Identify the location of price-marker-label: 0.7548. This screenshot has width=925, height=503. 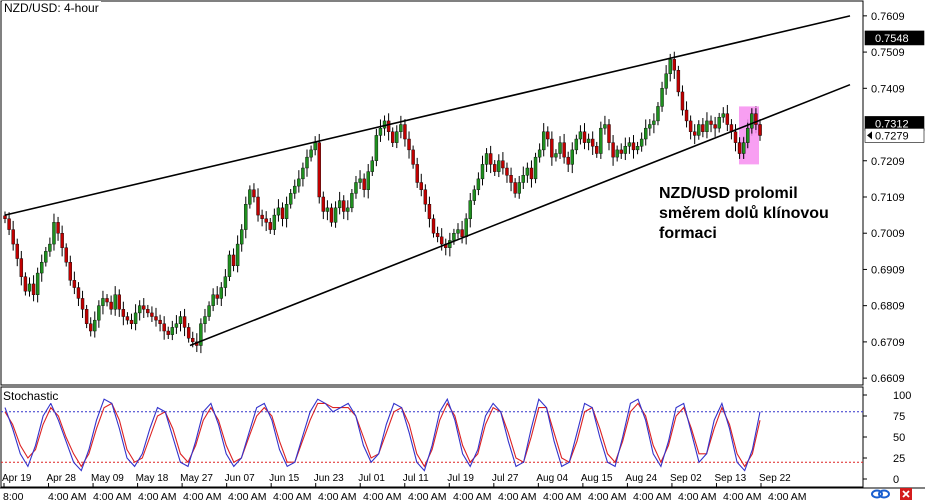
(892, 39).